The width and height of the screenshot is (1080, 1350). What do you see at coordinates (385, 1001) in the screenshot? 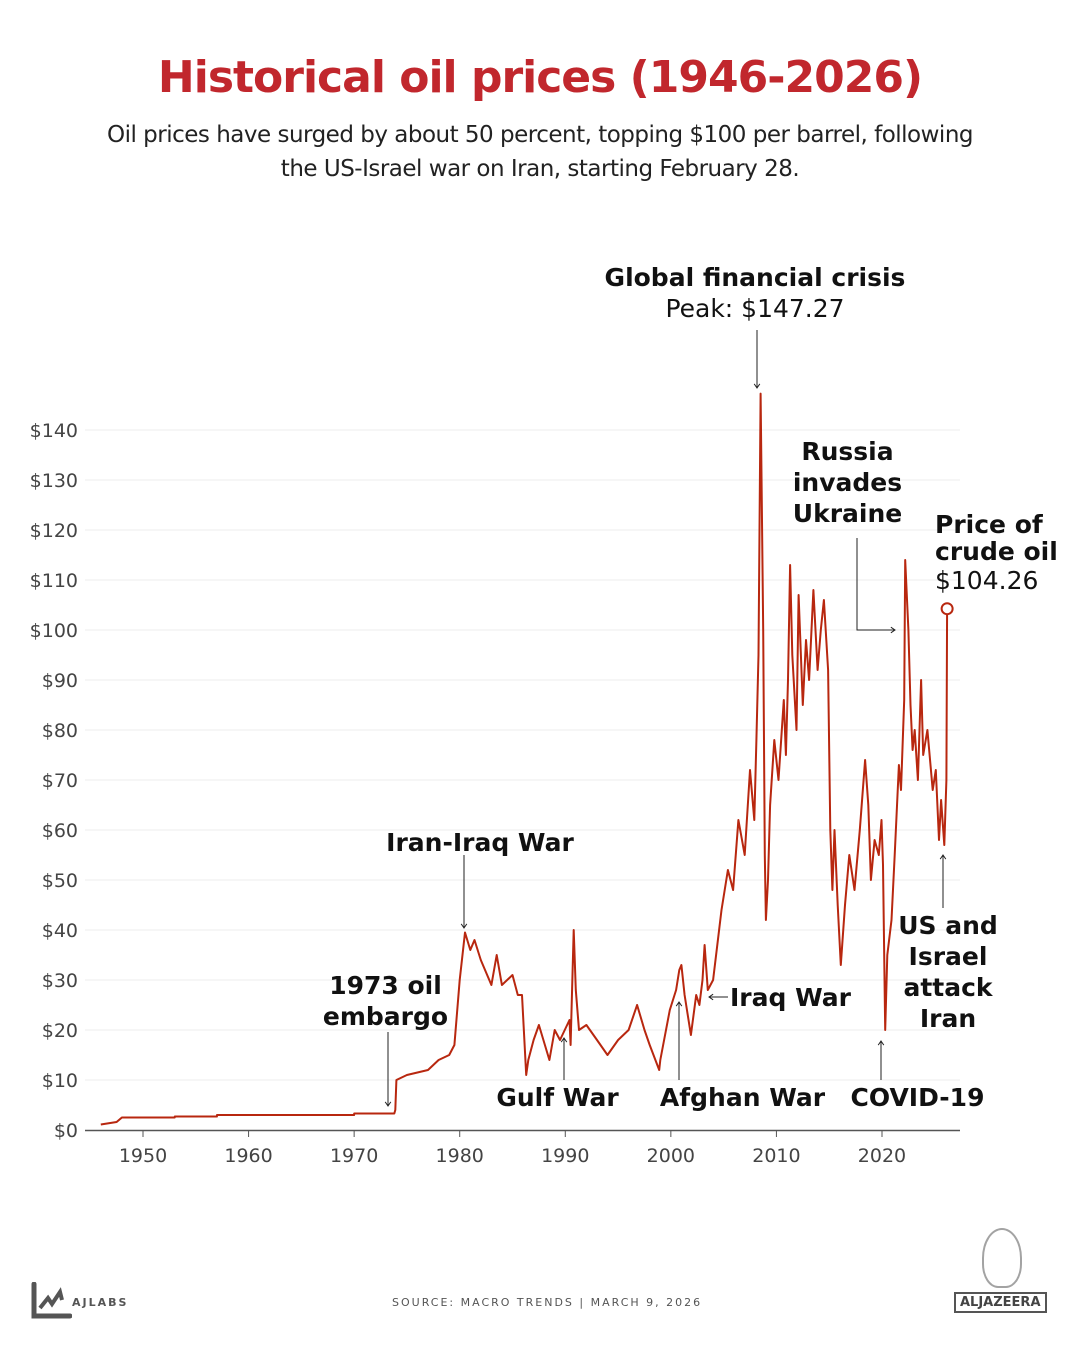
I see `annotation-oil-embargo: 1973 oil embargo` at bounding box center [385, 1001].